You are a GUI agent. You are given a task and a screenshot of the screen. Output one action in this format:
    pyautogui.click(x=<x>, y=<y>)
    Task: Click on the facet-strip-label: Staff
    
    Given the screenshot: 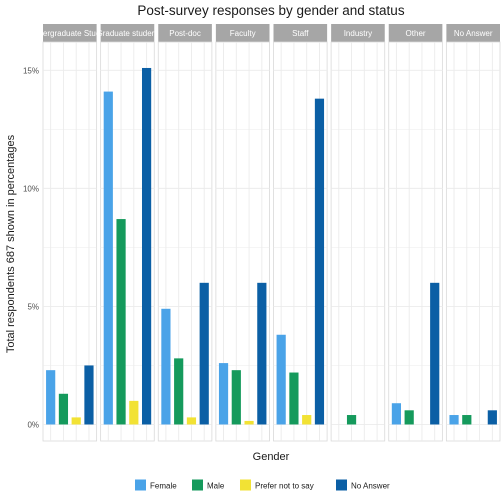 What is the action you would take?
    pyautogui.click(x=300, y=33)
    